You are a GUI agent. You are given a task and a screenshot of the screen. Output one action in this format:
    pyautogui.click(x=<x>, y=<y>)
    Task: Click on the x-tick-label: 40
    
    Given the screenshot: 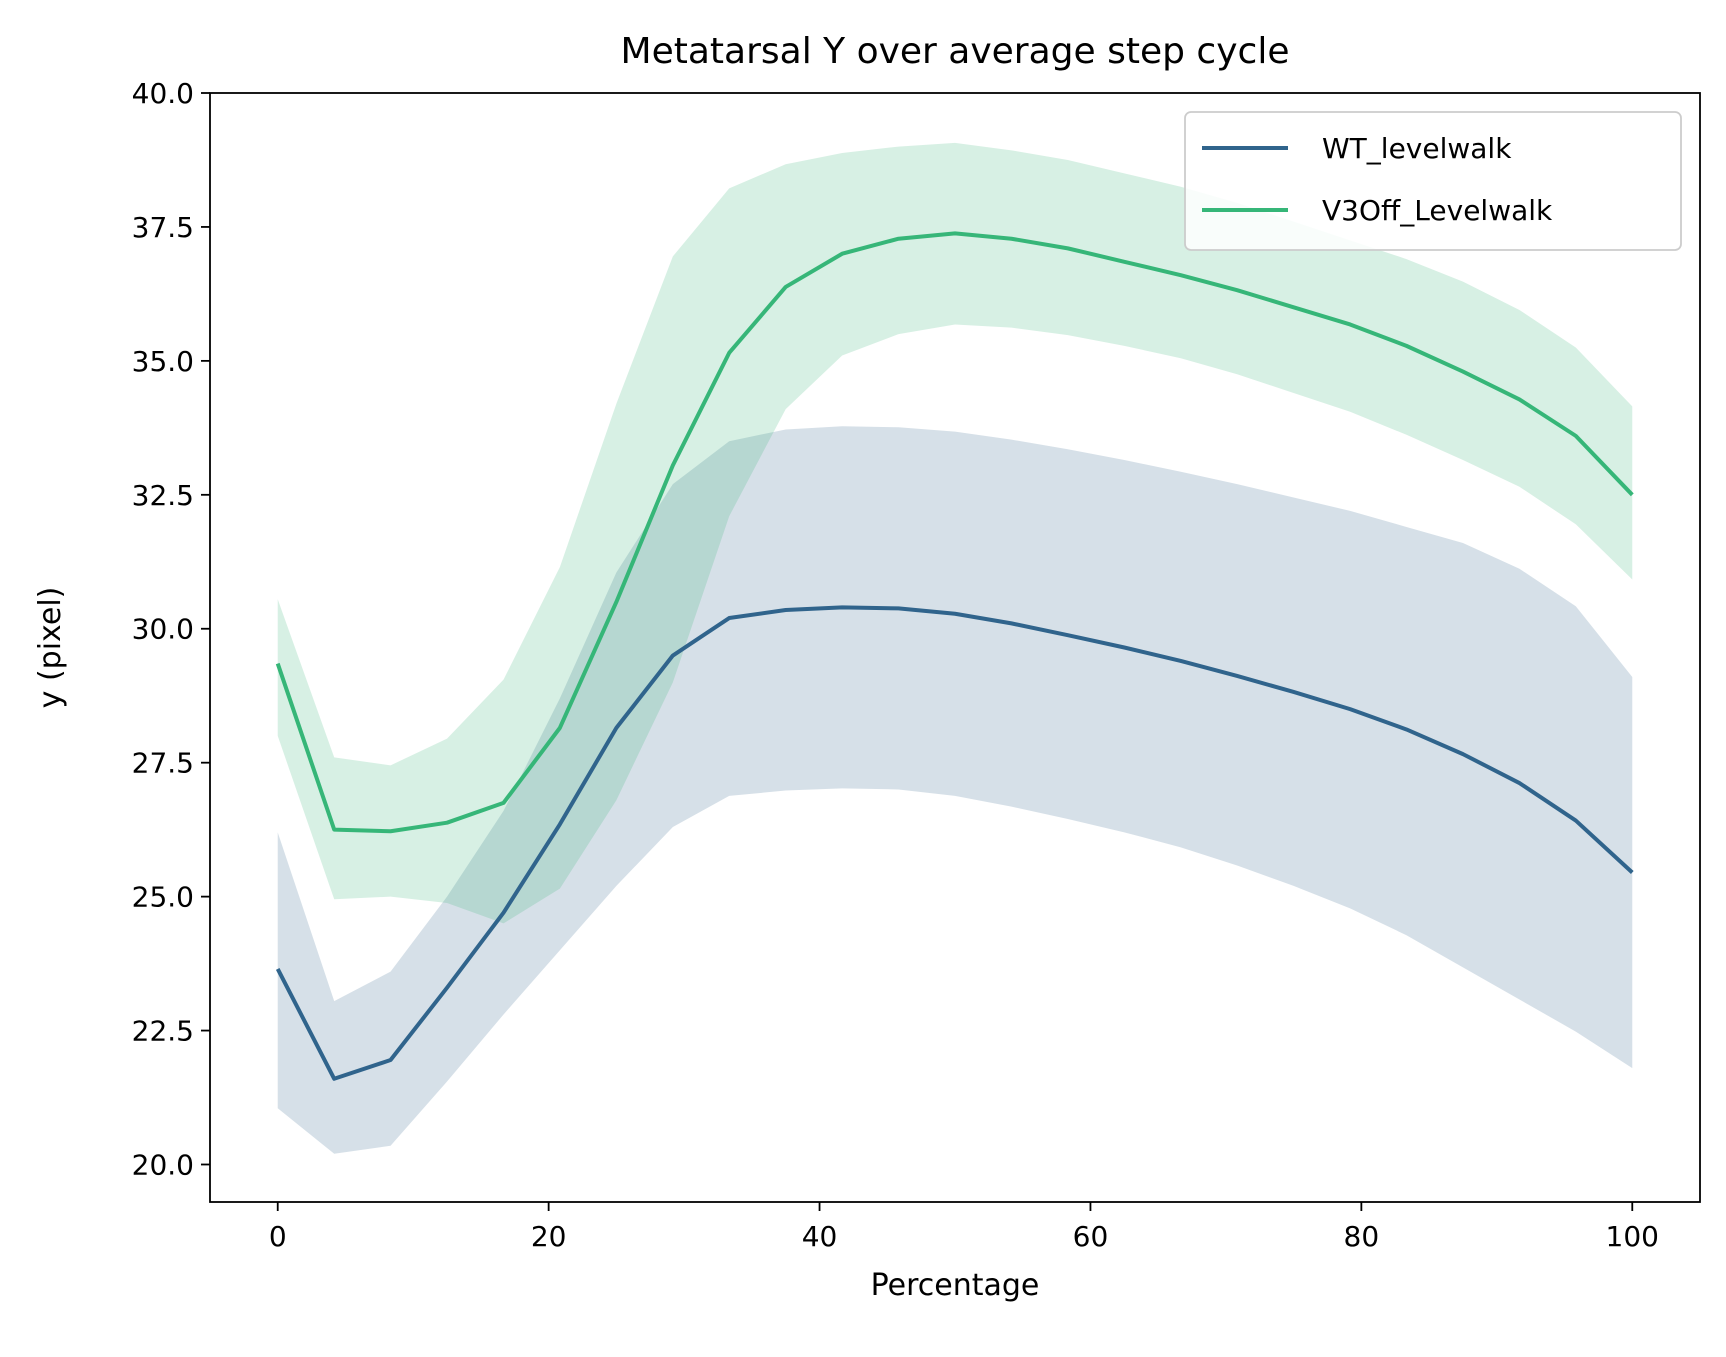 What is the action you would take?
    pyautogui.click(x=820, y=1236)
    